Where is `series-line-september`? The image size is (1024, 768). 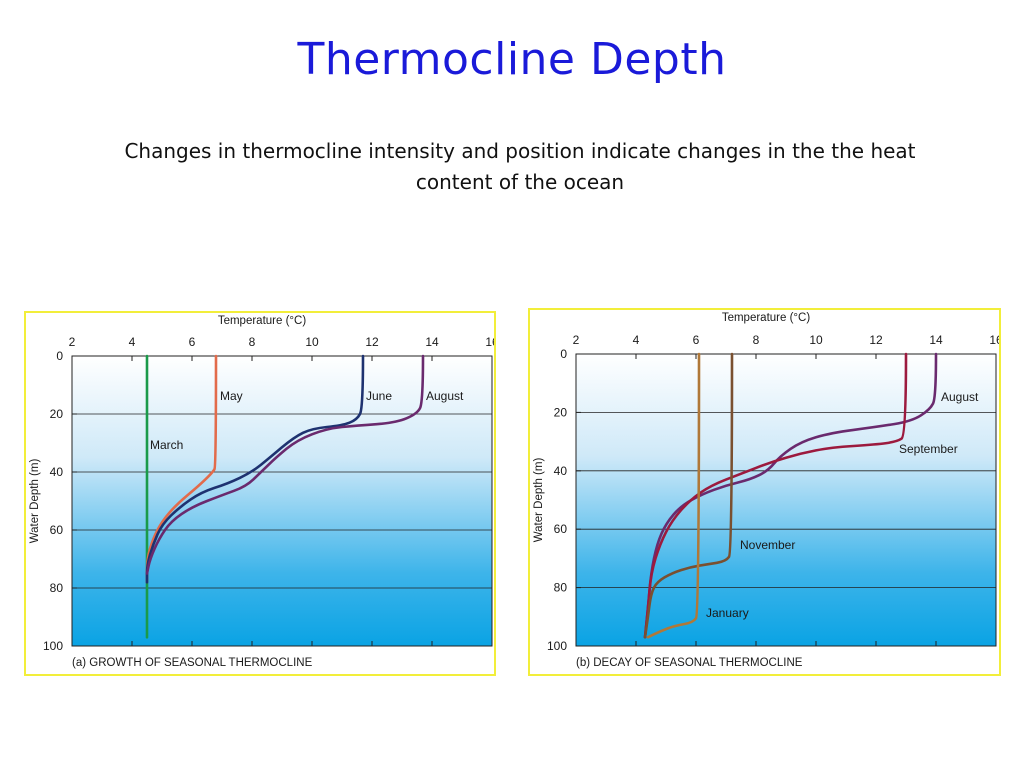
series-line-september is located at coordinates (775, 495).